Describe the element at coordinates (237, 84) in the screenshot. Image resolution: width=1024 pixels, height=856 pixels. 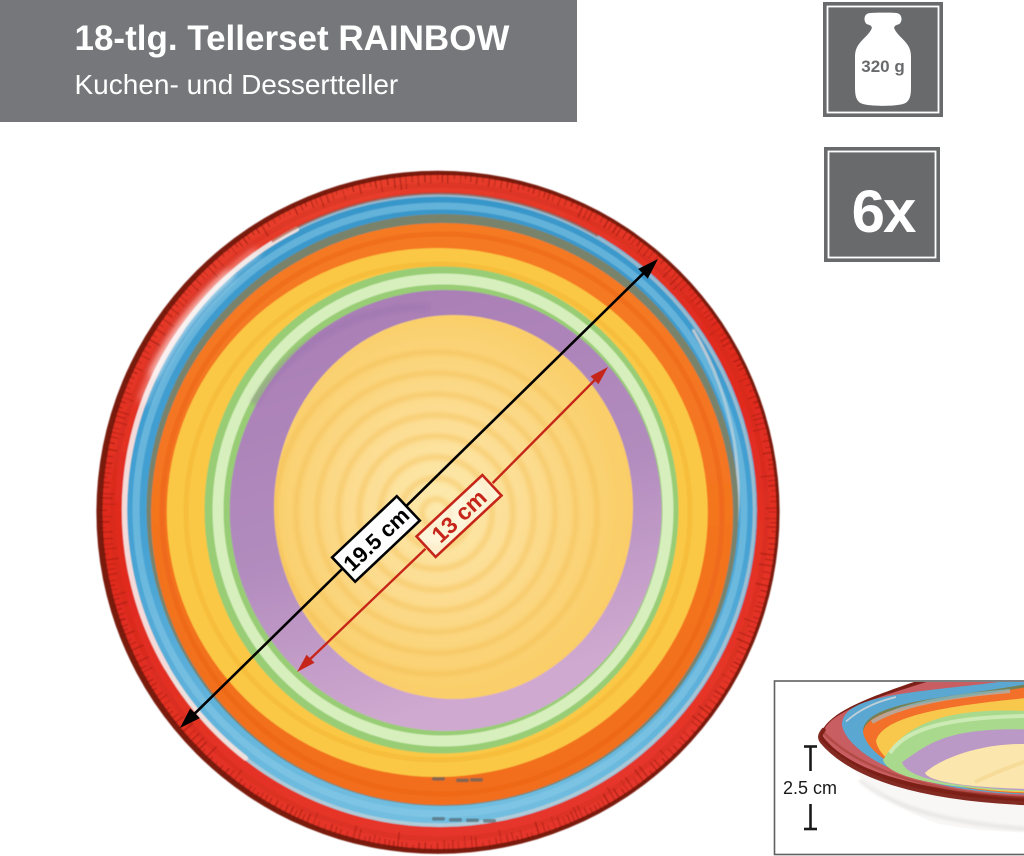
I see `svg-text: Kuchen- und Dessertteller` at that location.